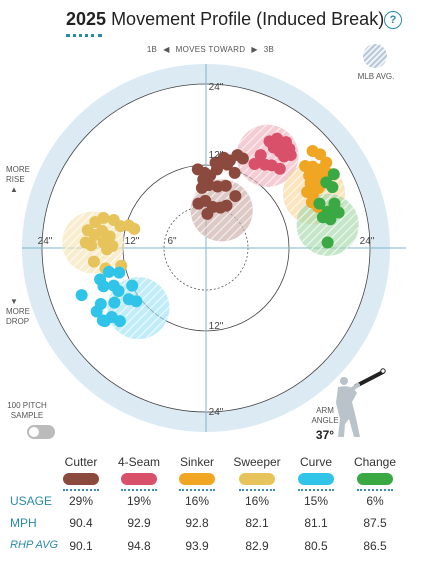 The height and width of the screenshot is (567, 421). Describe the element at coordinates (216, 155) in the screenshot. I see `ring-label-top-12: 12"` at that location.